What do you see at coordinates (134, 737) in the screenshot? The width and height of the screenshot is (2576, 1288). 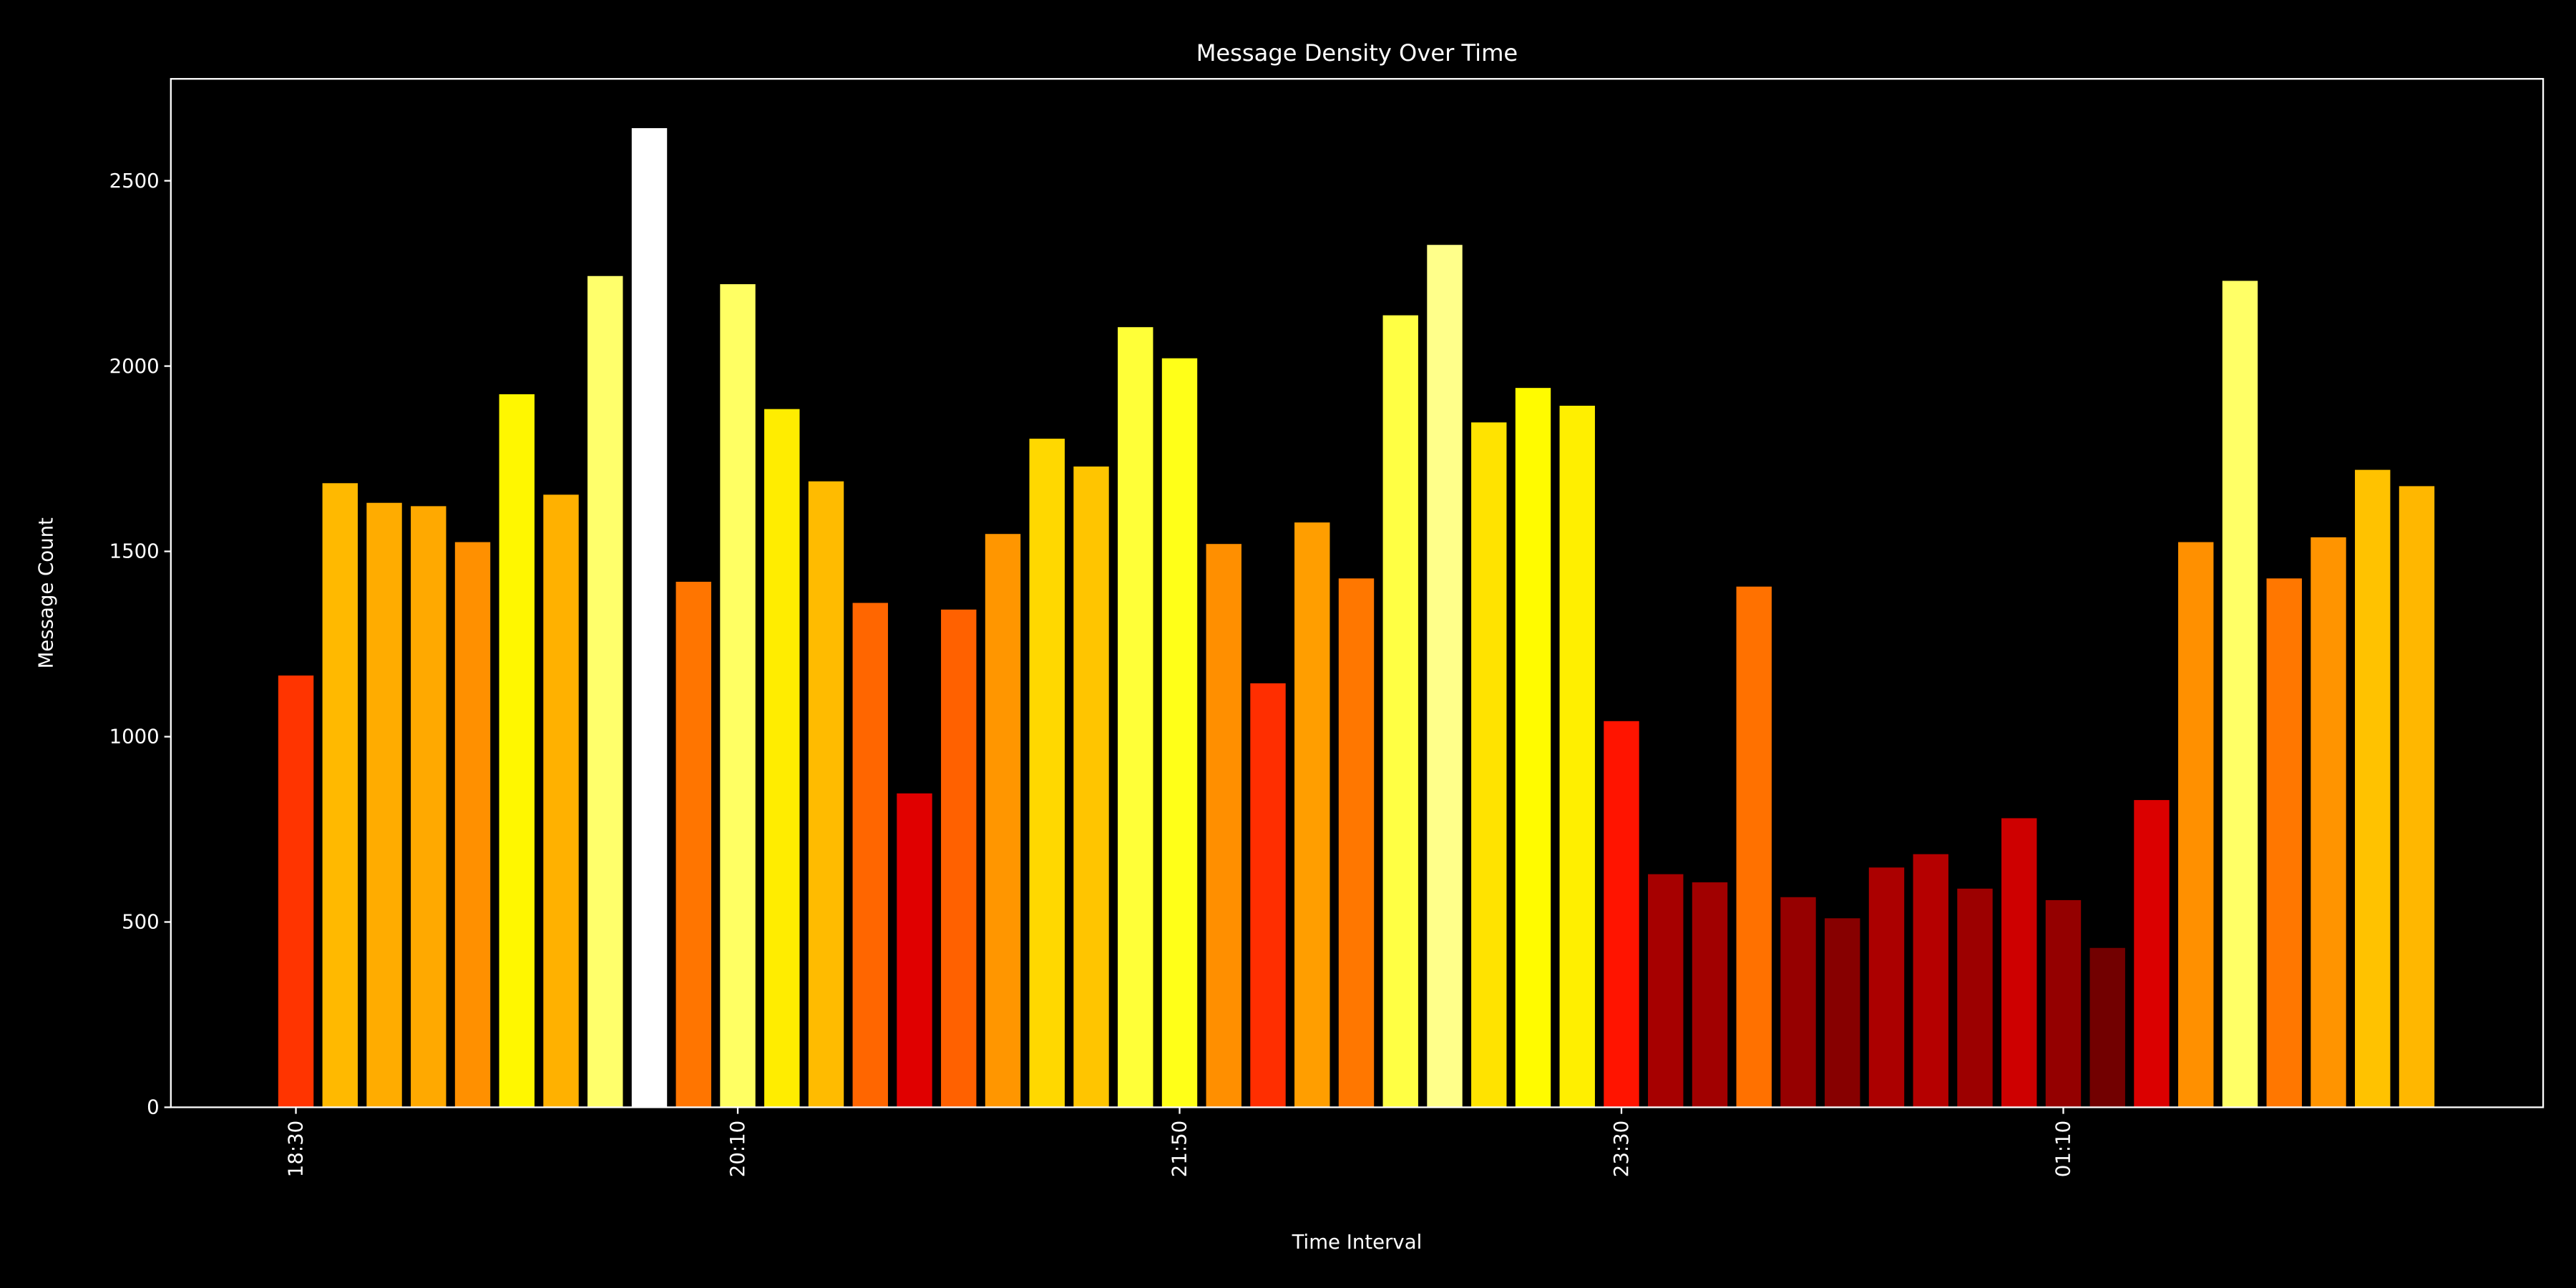 I see `y-tick-label: 1000` at bounding box center [134, 737].